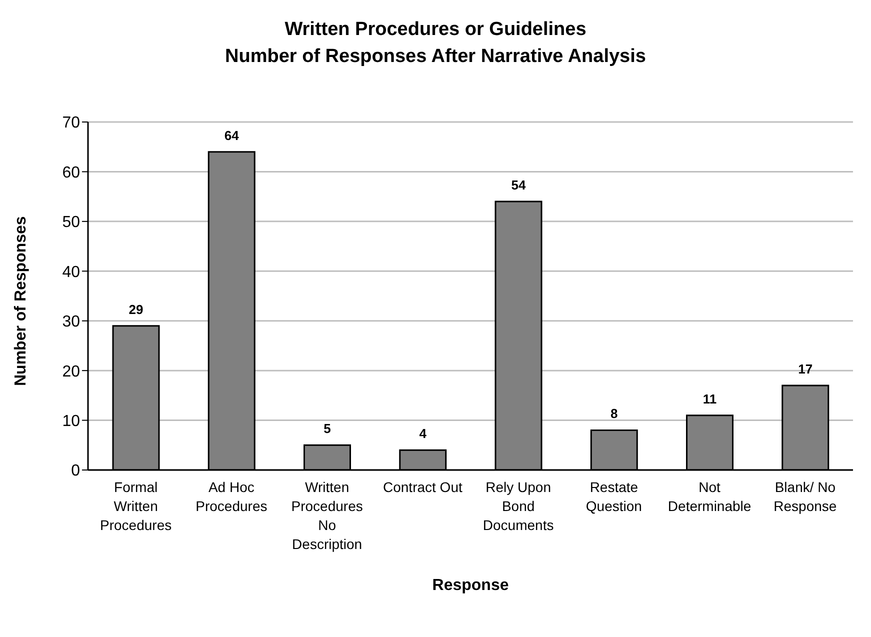  I want to click on chart-subtitle: Number of Responses After Narrative Analysis, so click(435, 57).